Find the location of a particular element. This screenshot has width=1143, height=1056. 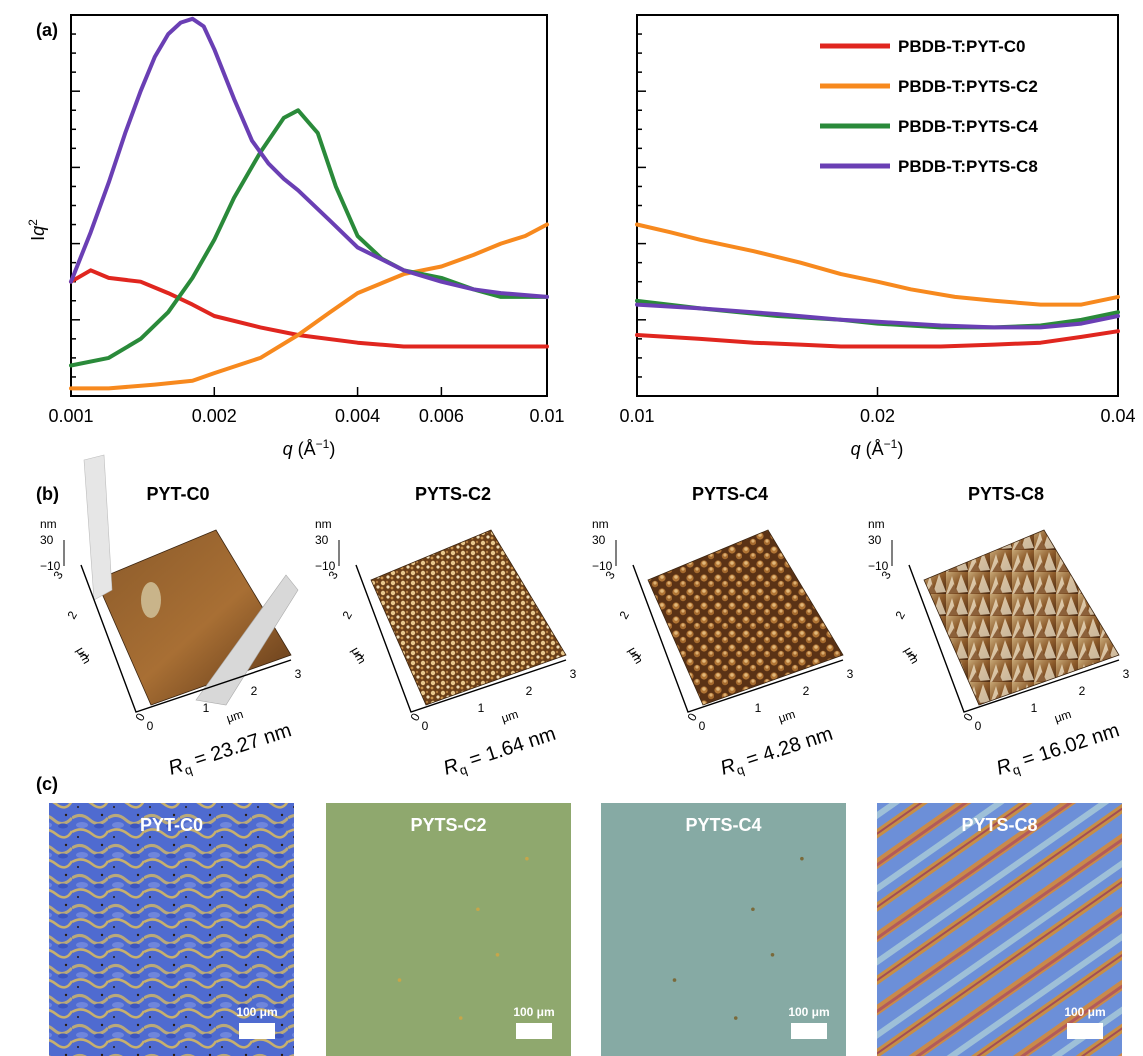

micrograph-pyts-c2: PYTS-C2 100 μm is located at coordinates (448, 929).